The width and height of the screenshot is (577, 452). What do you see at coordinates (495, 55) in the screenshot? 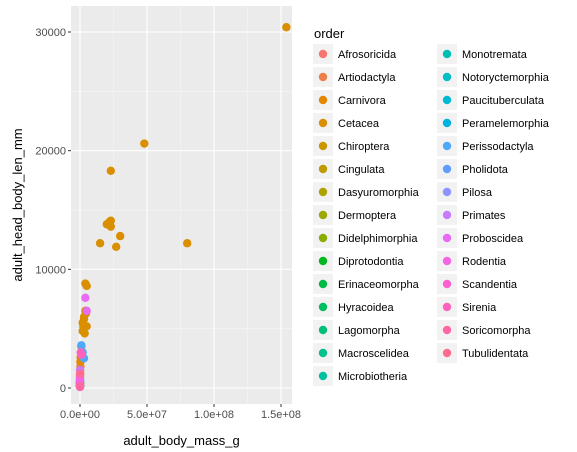
I see `legend-label: Monotremata` at bounding box center [495, 55].